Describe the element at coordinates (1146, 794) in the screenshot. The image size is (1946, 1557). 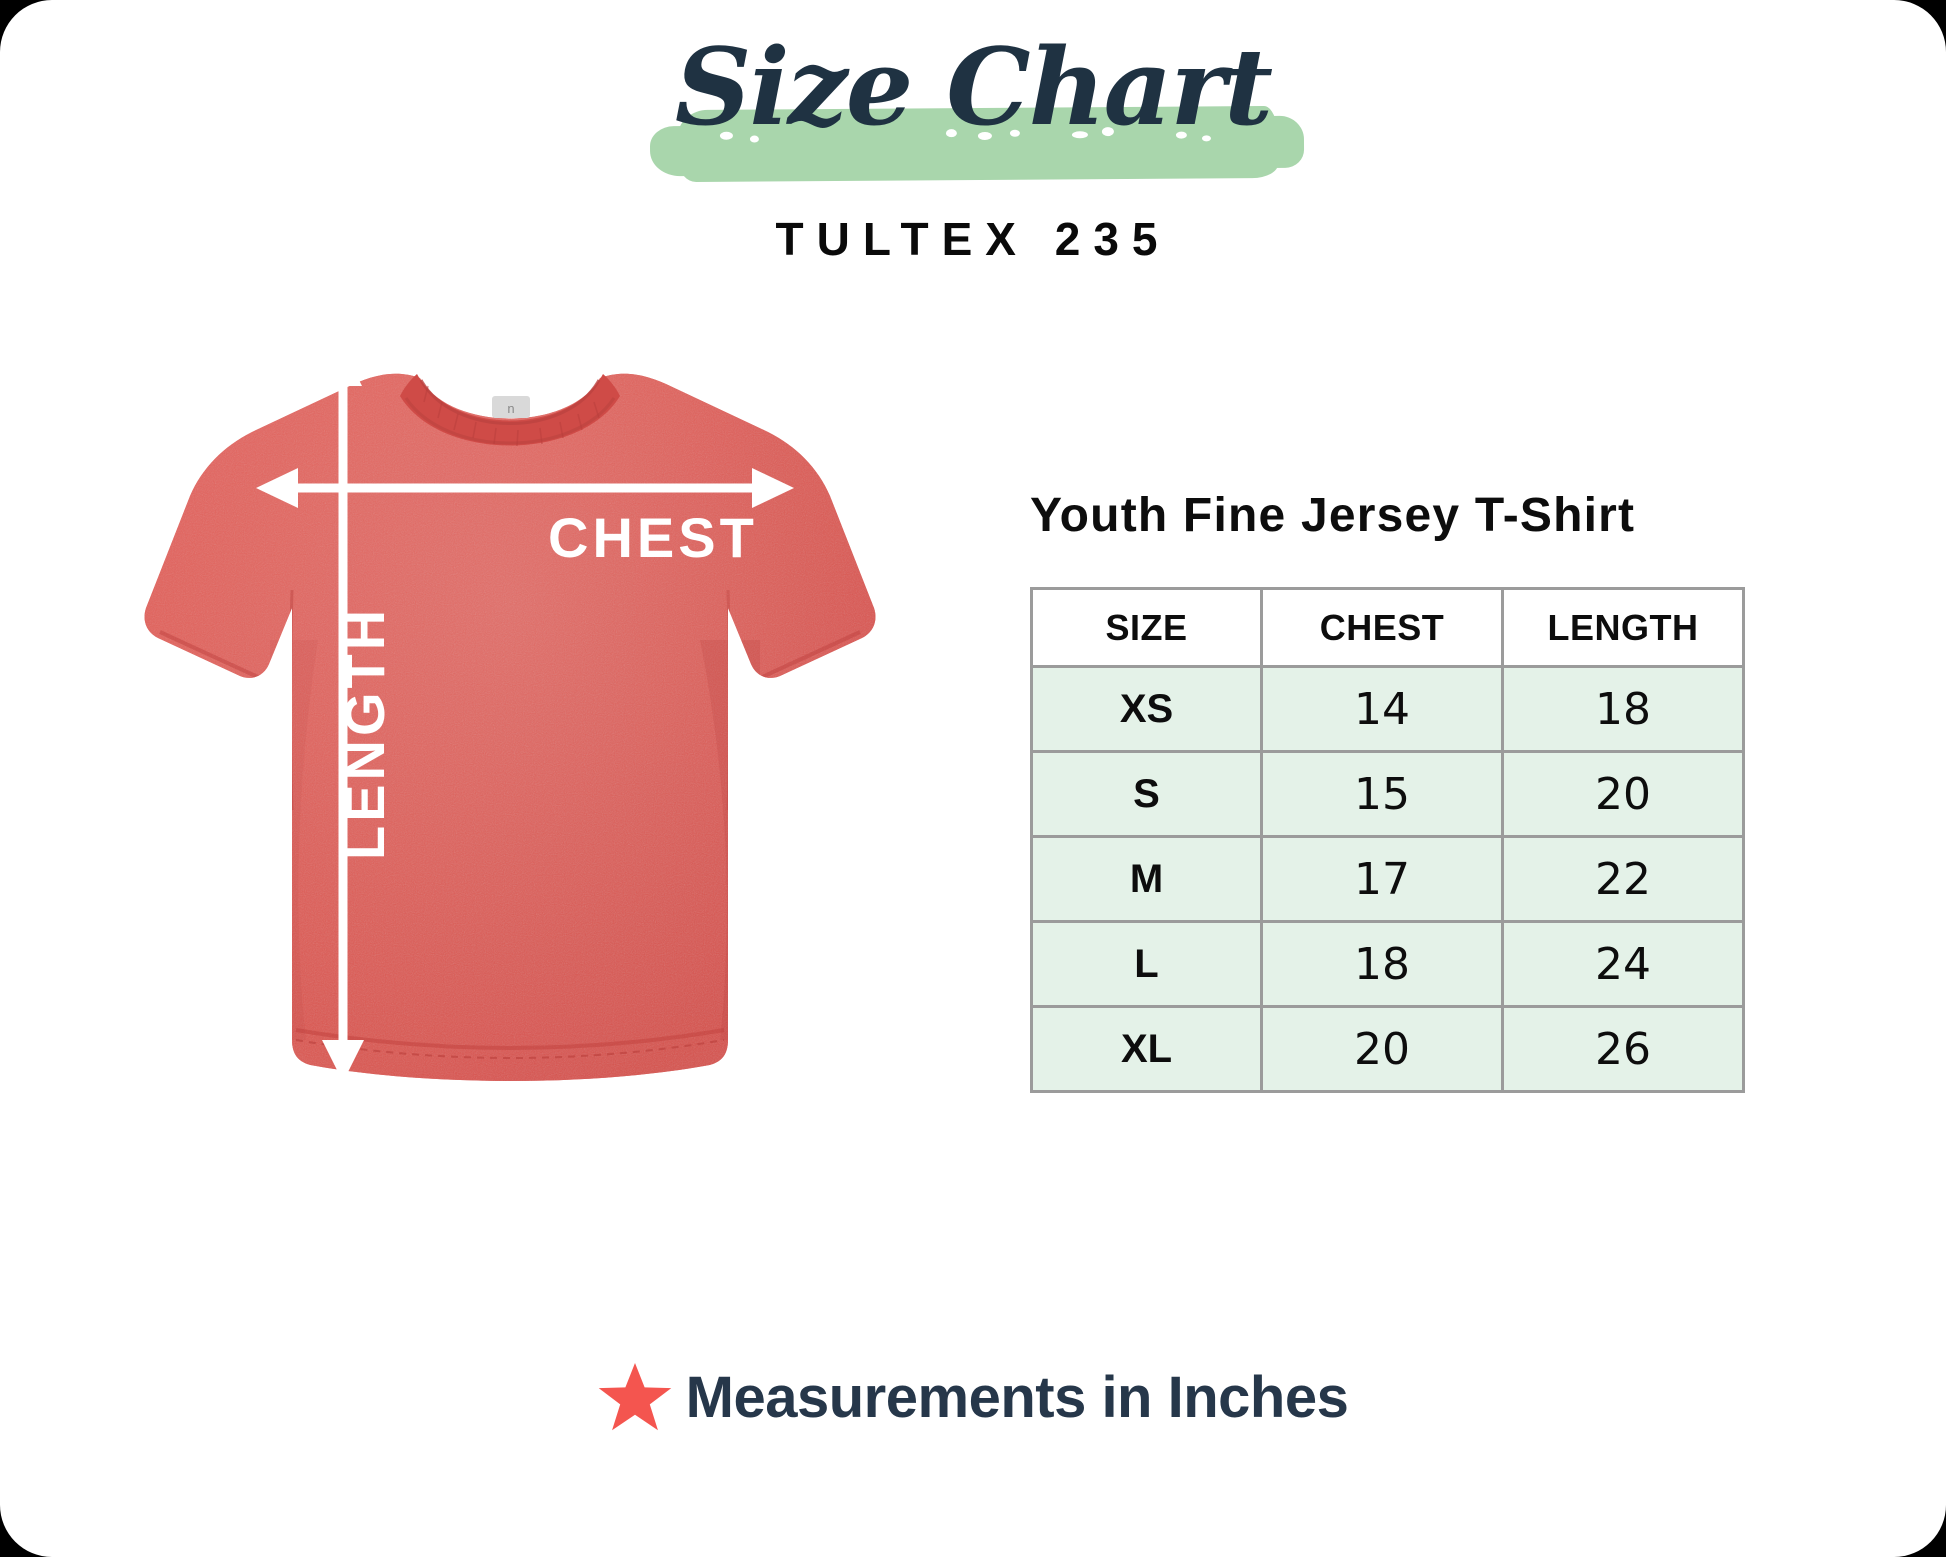
I see `cell-size: S` at that location.